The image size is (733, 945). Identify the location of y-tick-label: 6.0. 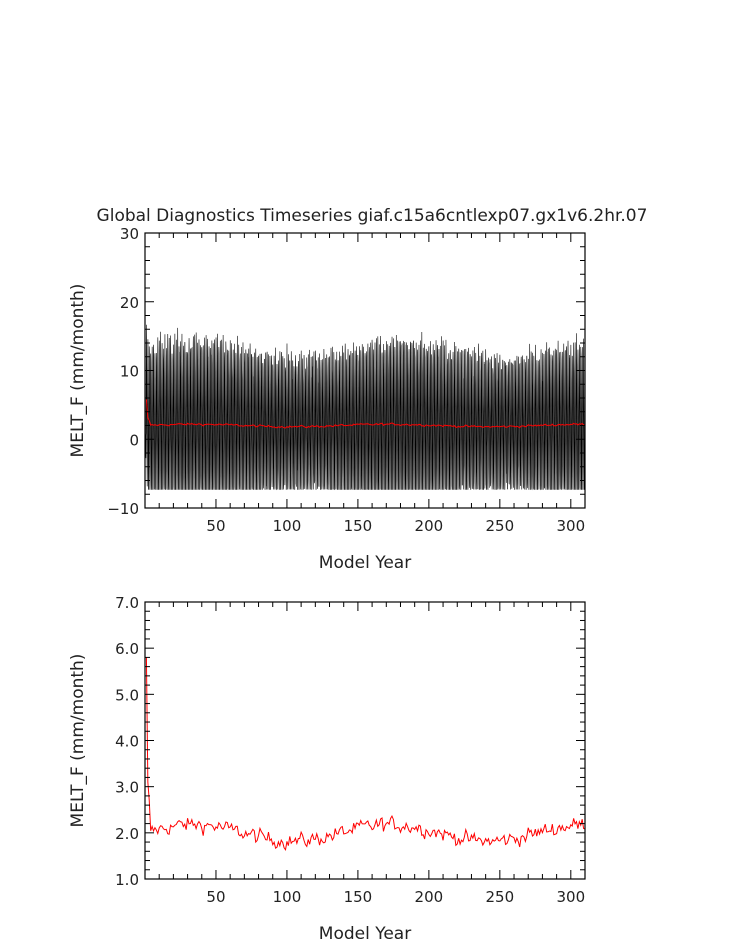
(127, 649).